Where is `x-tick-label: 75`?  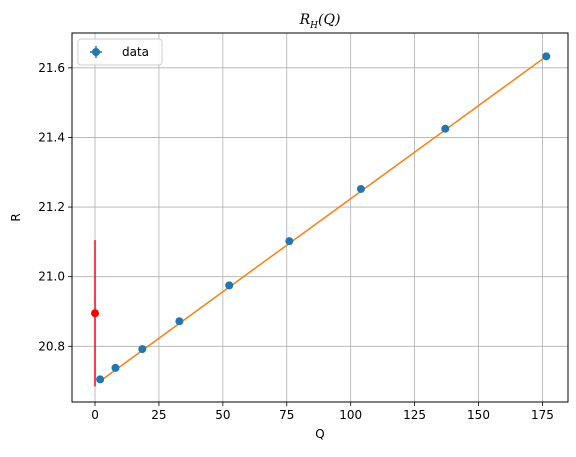
x-tick-label: 75 is located at coordinates (286, 415).